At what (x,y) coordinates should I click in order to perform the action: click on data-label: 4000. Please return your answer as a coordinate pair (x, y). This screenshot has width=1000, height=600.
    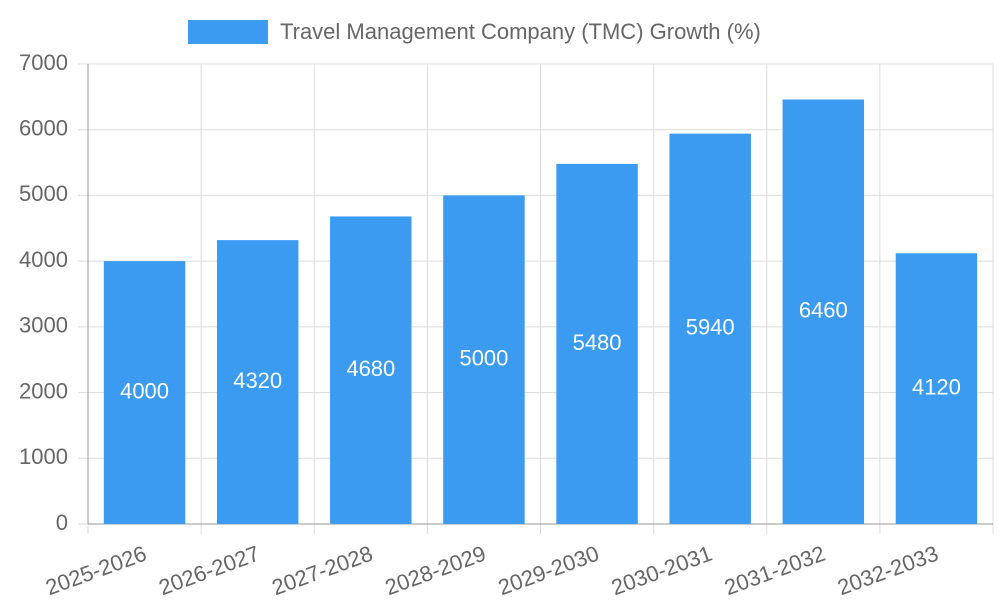
    Looking at the image, I should click on (144, 390).